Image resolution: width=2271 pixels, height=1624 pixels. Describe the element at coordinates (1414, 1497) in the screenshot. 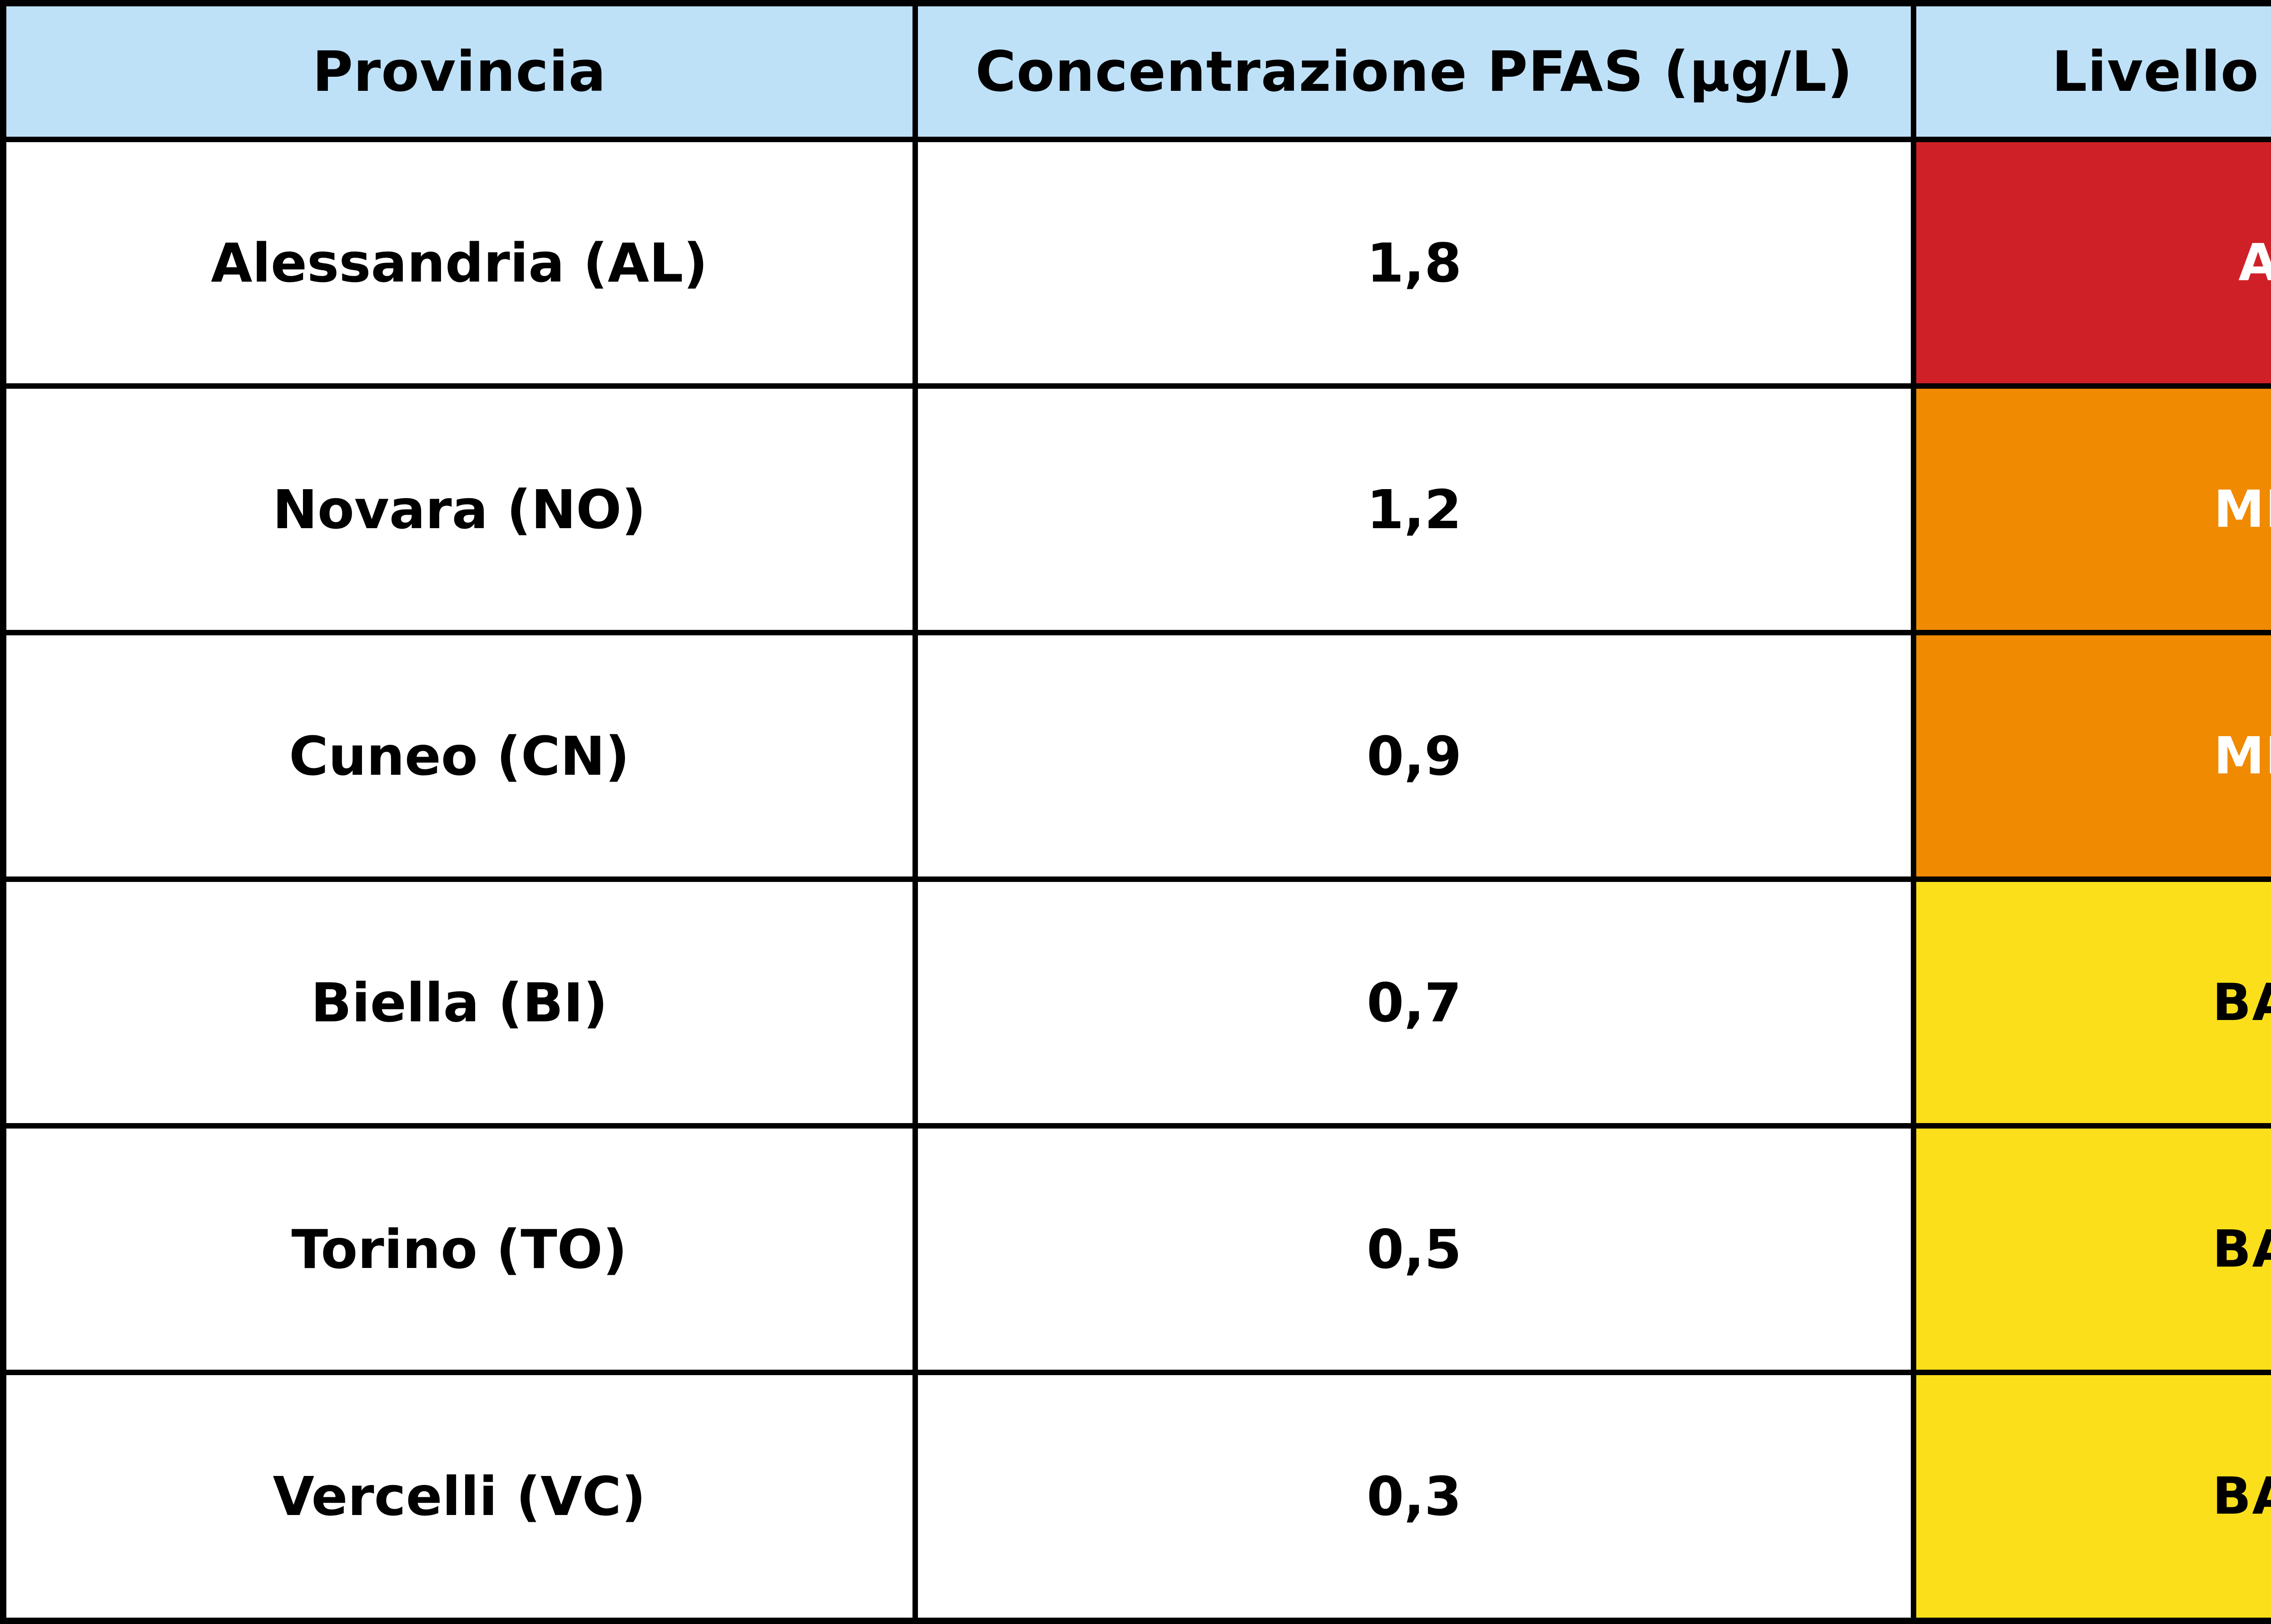

I see `pfas-value-cell: 0,3` at that location.